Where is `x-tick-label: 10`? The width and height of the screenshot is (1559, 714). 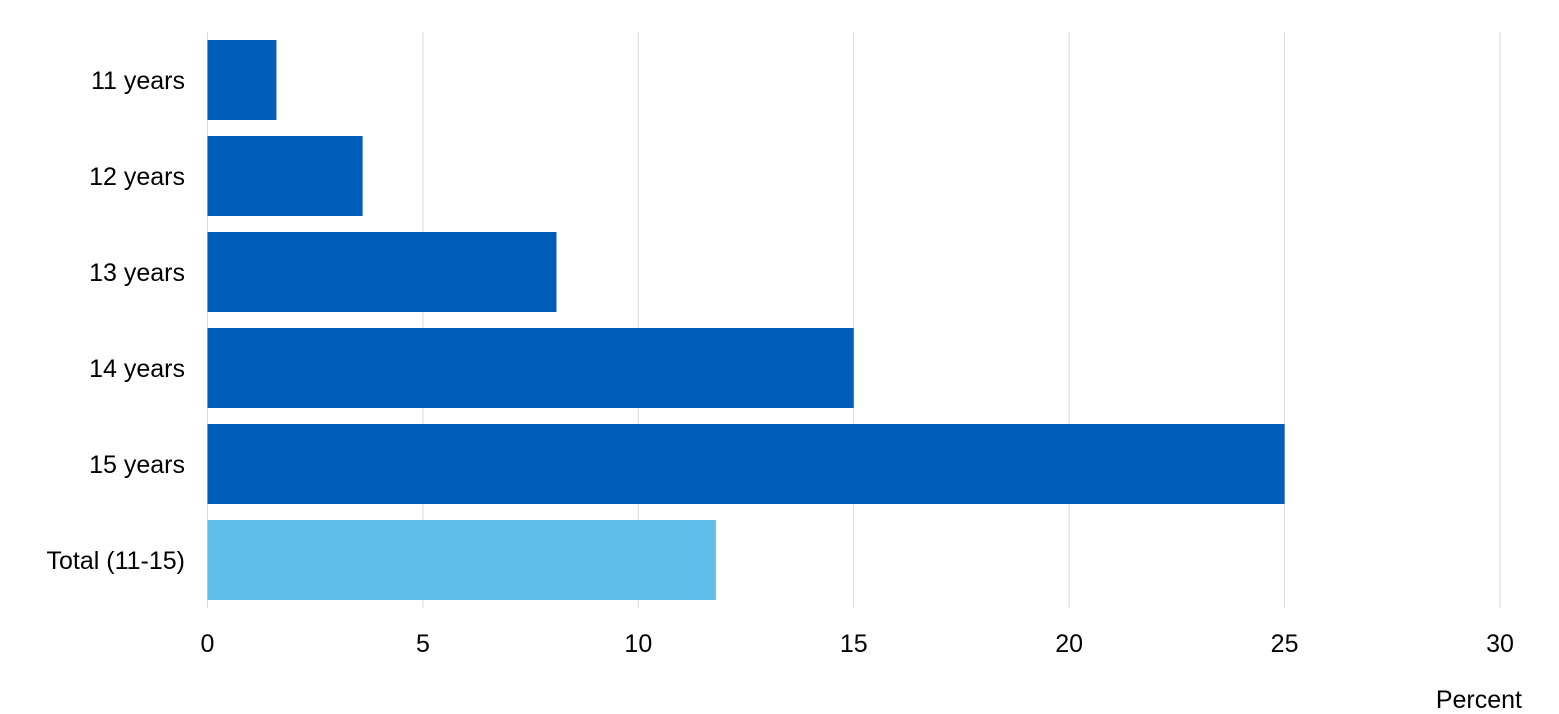 x-tick-label: 10 is located at coordinates (638, 644).